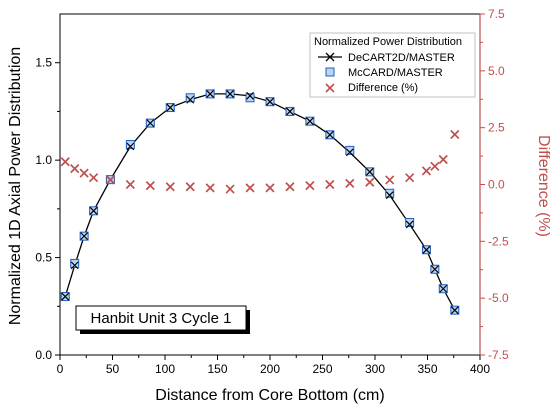  I want to click on legend-x-marker-difference, so click(330, 88).